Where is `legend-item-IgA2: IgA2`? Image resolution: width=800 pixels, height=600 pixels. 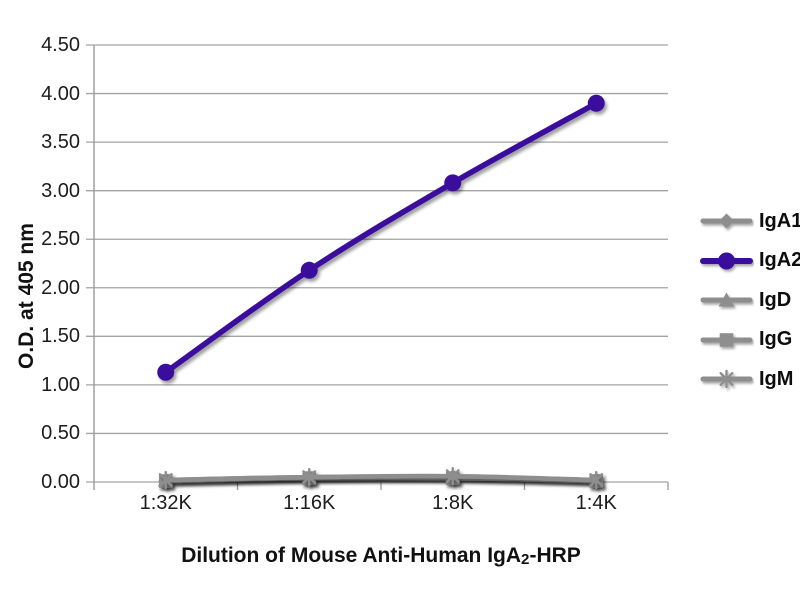
legend-item-IgA2: IgA2 is located at coordinates (750, 261).